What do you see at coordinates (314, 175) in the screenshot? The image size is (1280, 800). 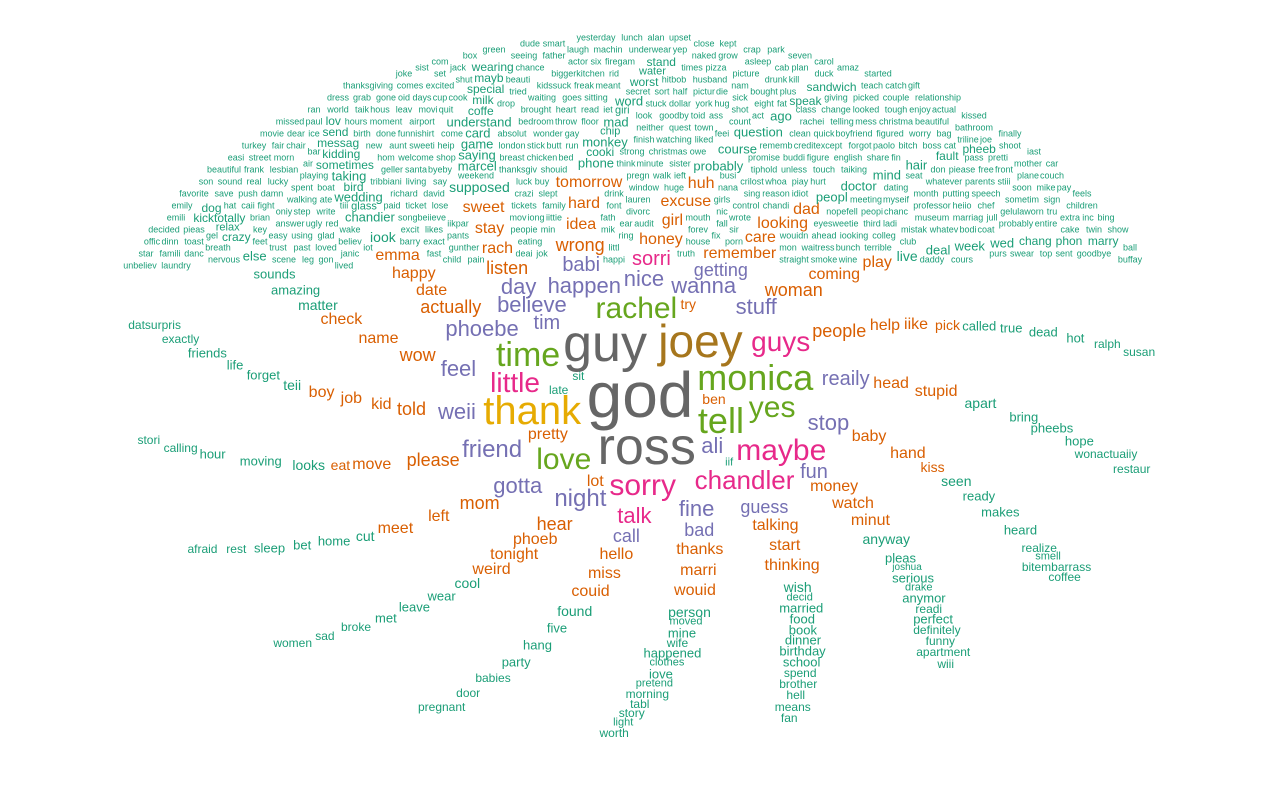 I see `cloud-word: playing` at bounding box center [314, 175].